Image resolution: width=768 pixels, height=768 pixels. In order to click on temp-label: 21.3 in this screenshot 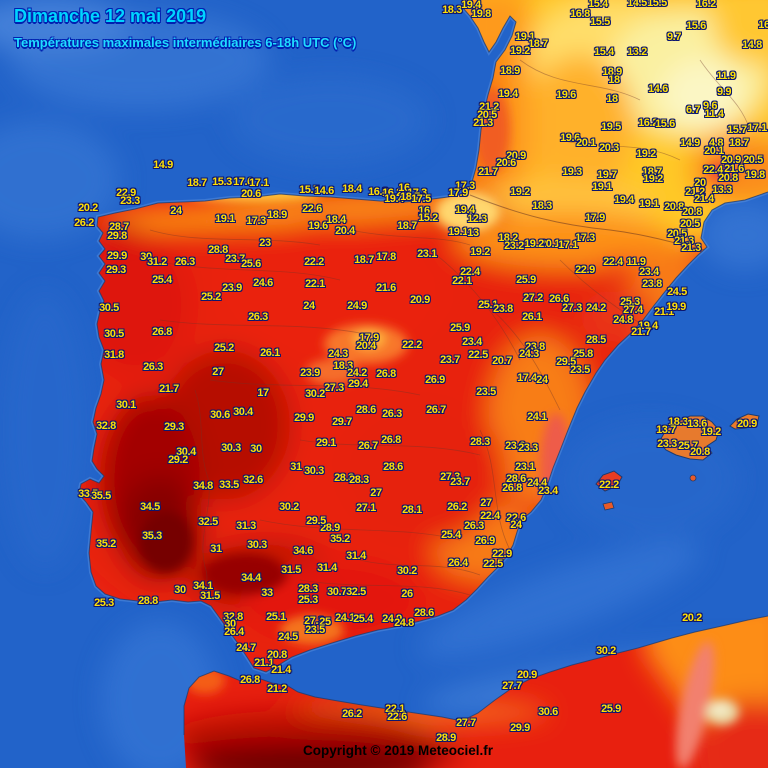, I will do `click(483, 123)`.